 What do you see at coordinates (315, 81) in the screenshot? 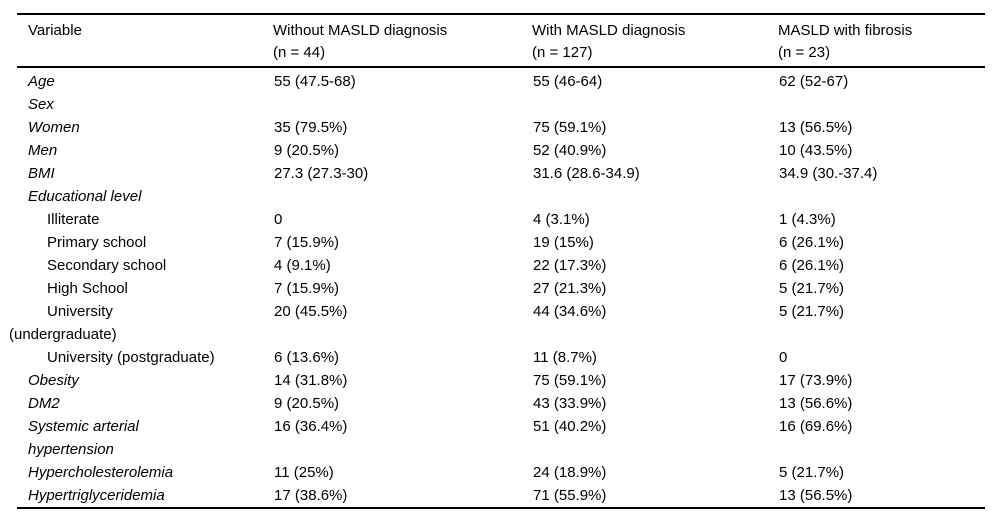
I see `value-cell: 55 (47.5-68)` at bounding box center [315, 81].